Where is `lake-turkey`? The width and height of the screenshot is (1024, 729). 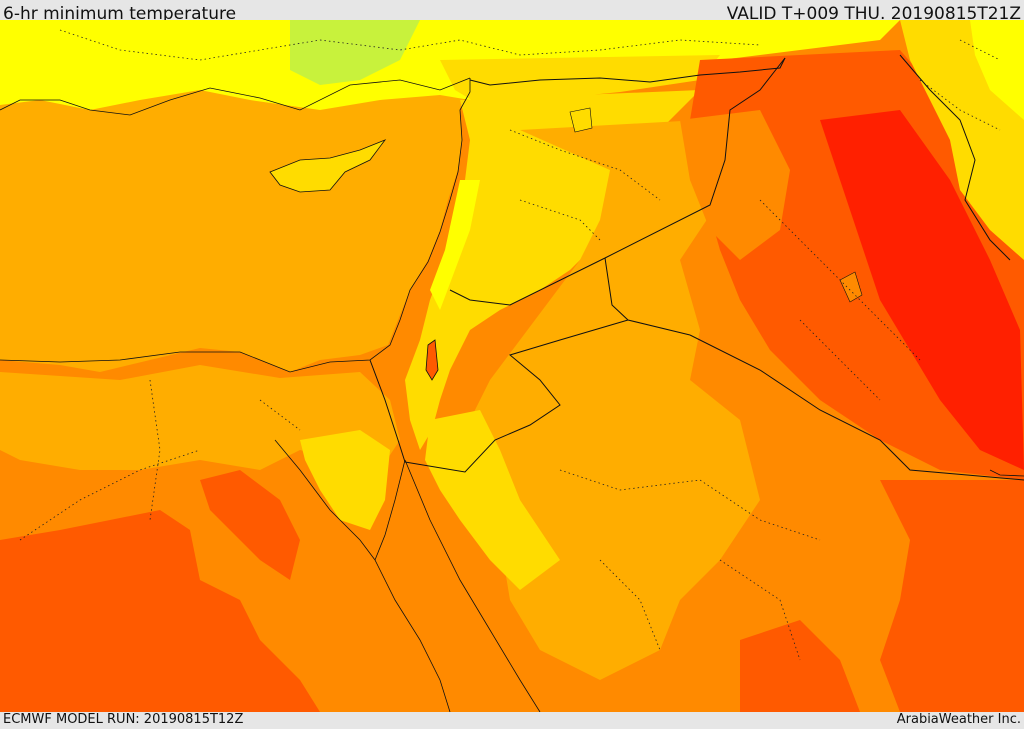 lake-turkey is located at coordinates (581, 120).